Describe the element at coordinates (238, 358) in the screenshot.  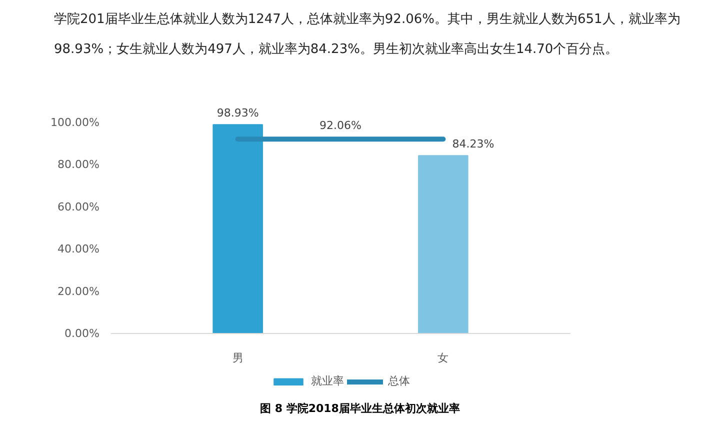
I see `x-tick-label: 男` at that location.